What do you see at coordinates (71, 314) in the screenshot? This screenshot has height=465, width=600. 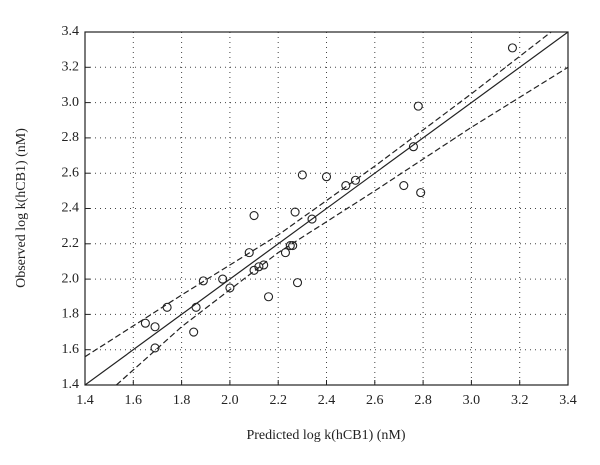 I see `y-tick-label: 1.8` at bounding box center [71, 314].